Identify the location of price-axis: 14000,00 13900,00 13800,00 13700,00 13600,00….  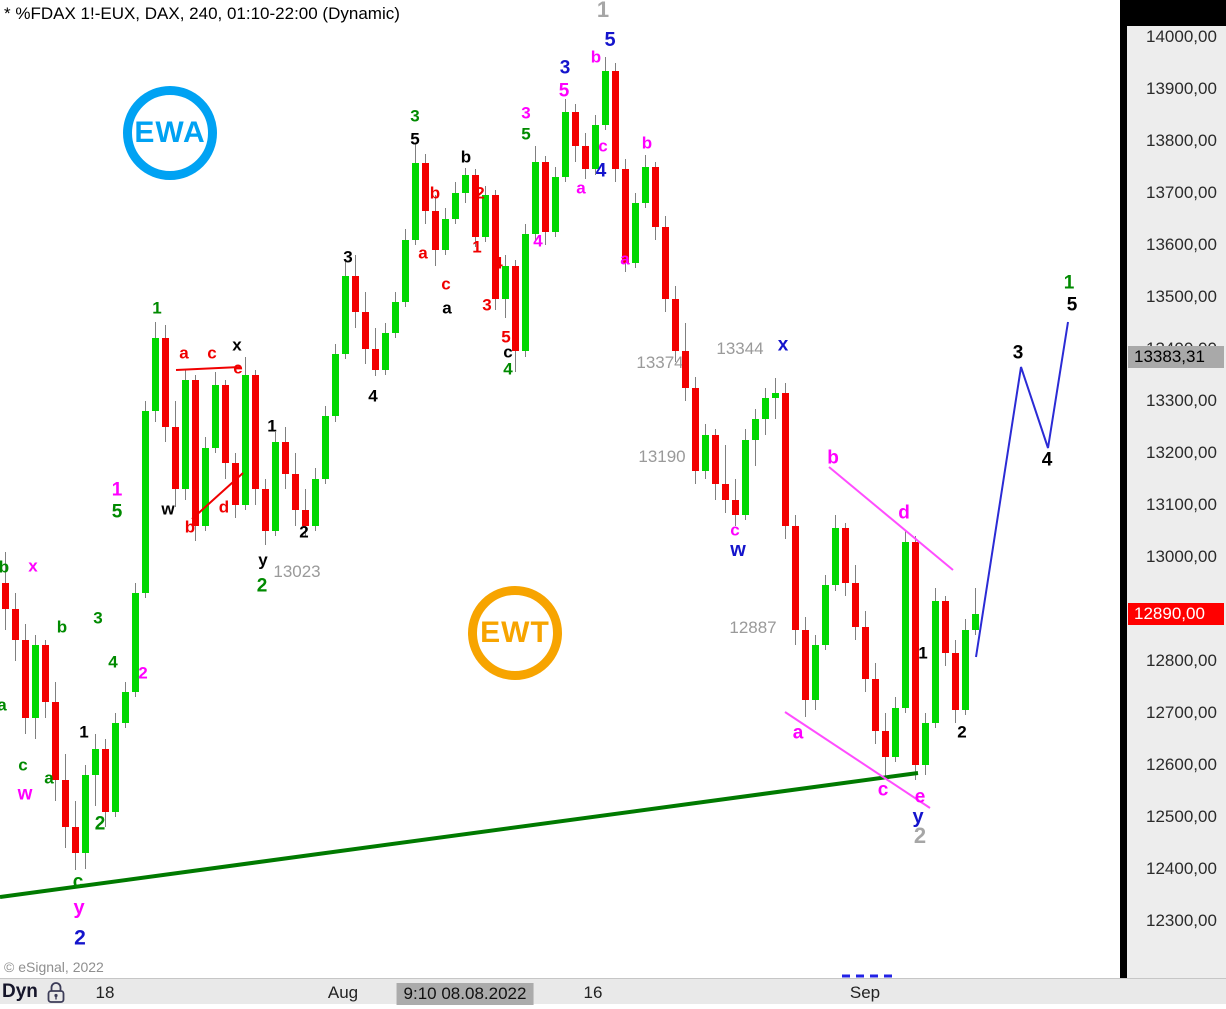
(1176, 489).